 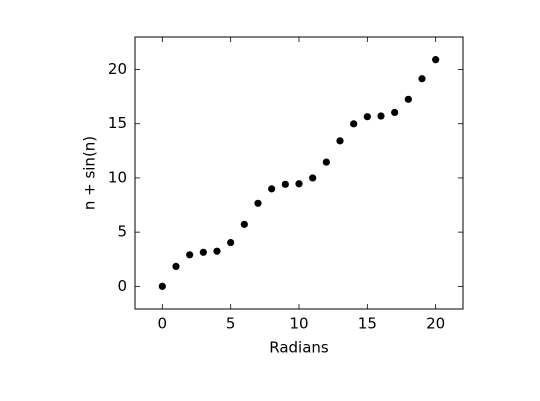 I want to click on x-tick-label: 15, so click(x=367, y=324).